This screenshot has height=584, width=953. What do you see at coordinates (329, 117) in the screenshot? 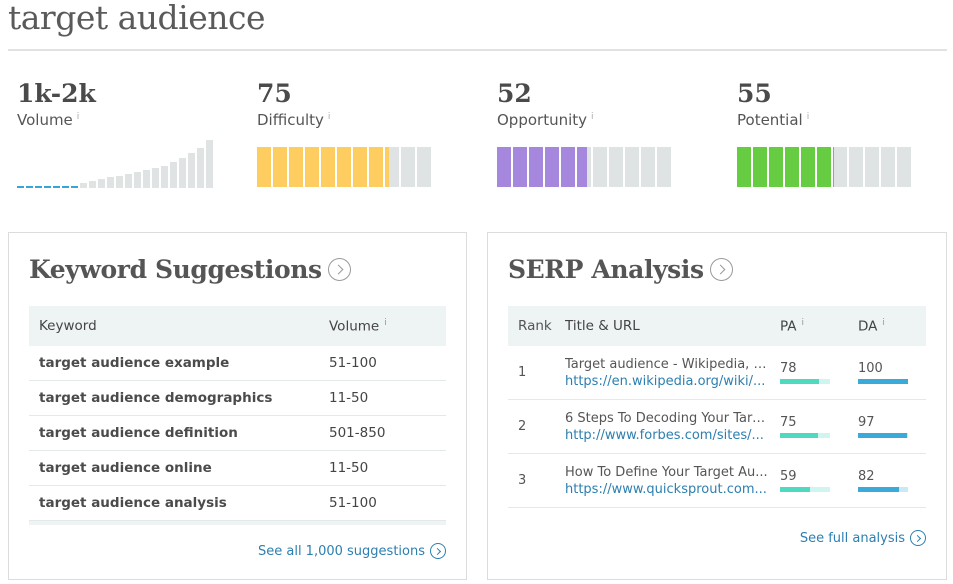
I see `difficulty-info-icon: i` at bounding box center [329, 117].